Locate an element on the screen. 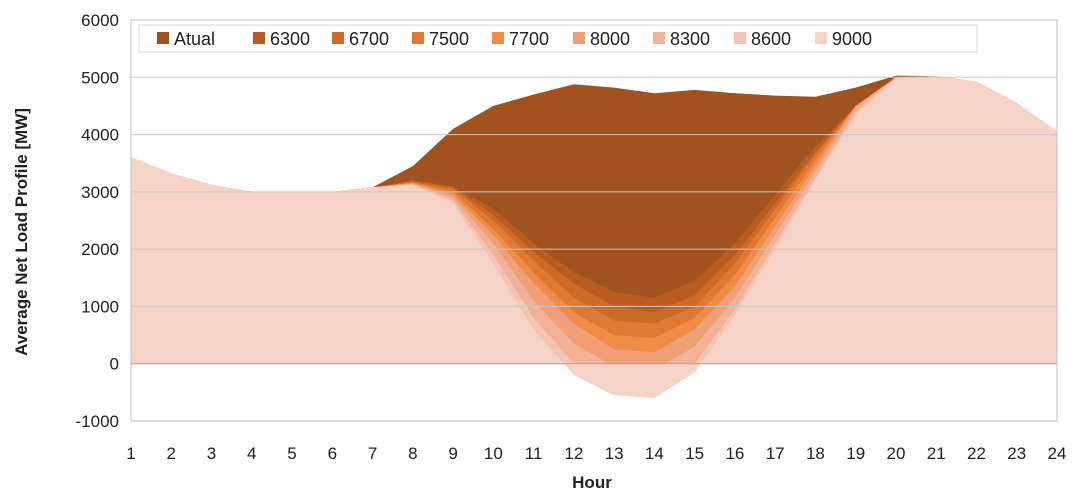 Image resolution: width=1076 pixels, height=493 pixels. x-tick-label: 15 is located at coordinates (694, 453).